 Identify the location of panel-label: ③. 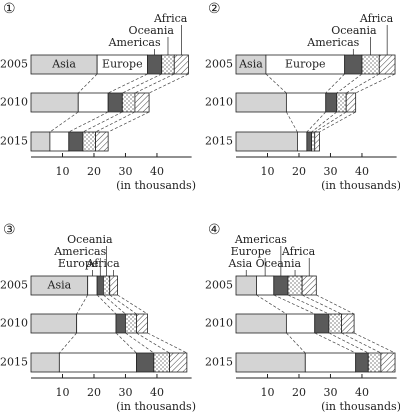
(9, 230).